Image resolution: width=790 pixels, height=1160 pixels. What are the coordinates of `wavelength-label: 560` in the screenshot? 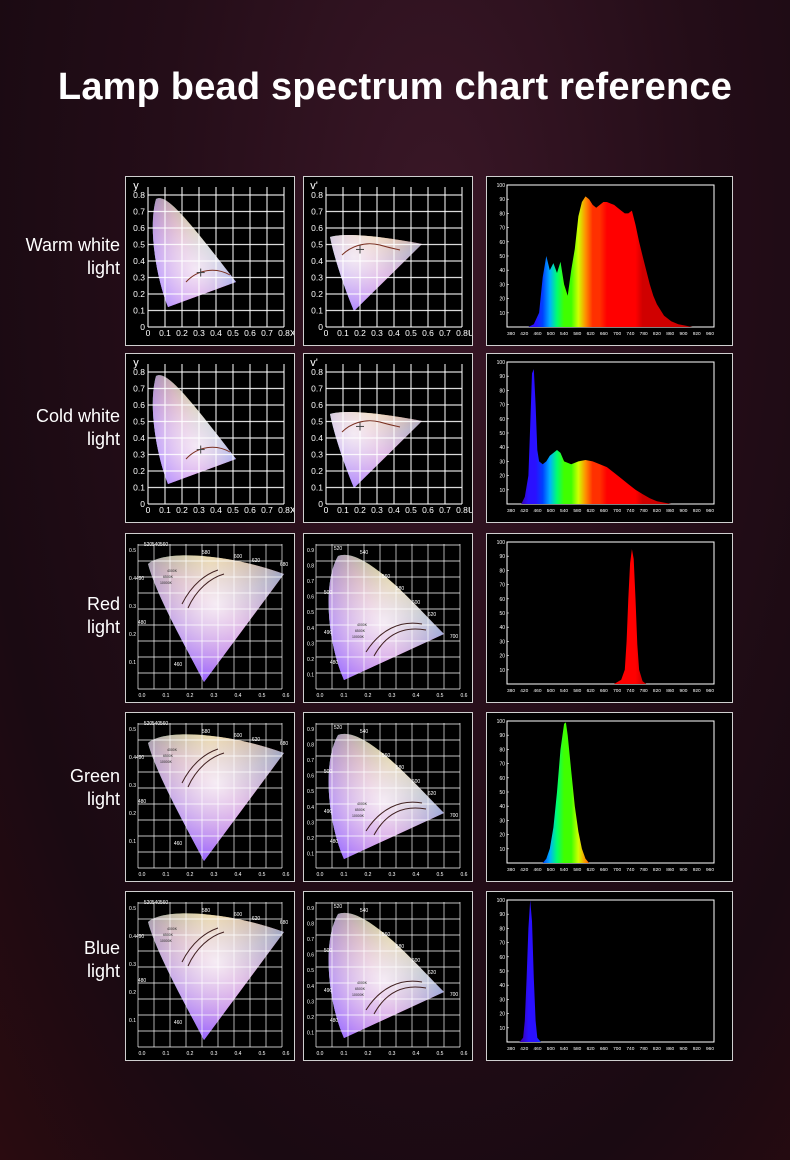 It's located at (164, 545).